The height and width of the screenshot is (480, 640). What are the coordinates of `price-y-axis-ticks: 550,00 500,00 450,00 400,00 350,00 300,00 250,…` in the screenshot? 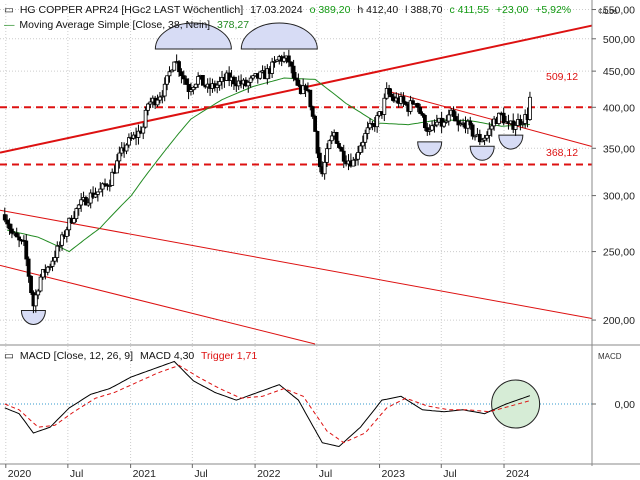 It's located at (613, 166).